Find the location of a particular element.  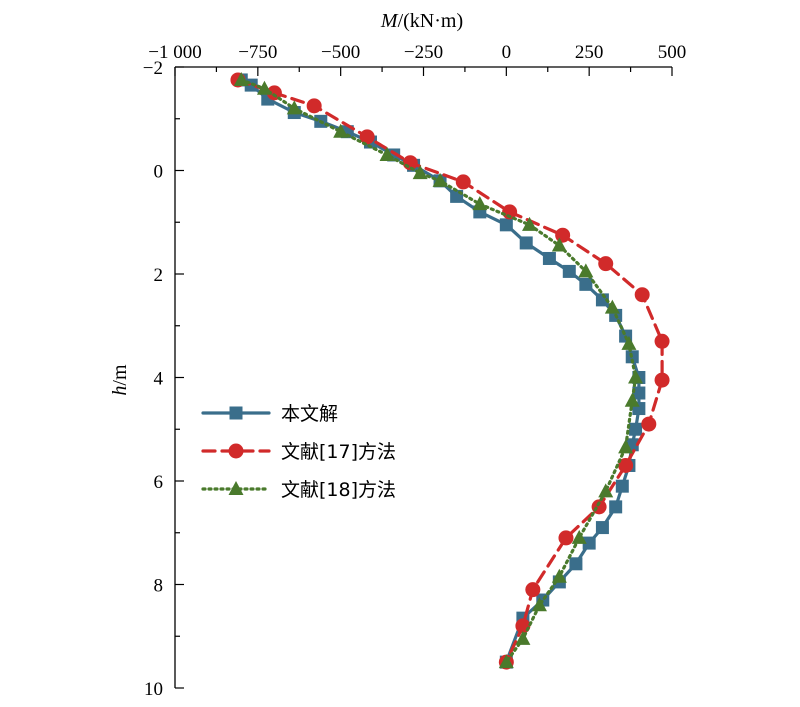

x-tick-label: 250 is located at coordinates (589, 52).